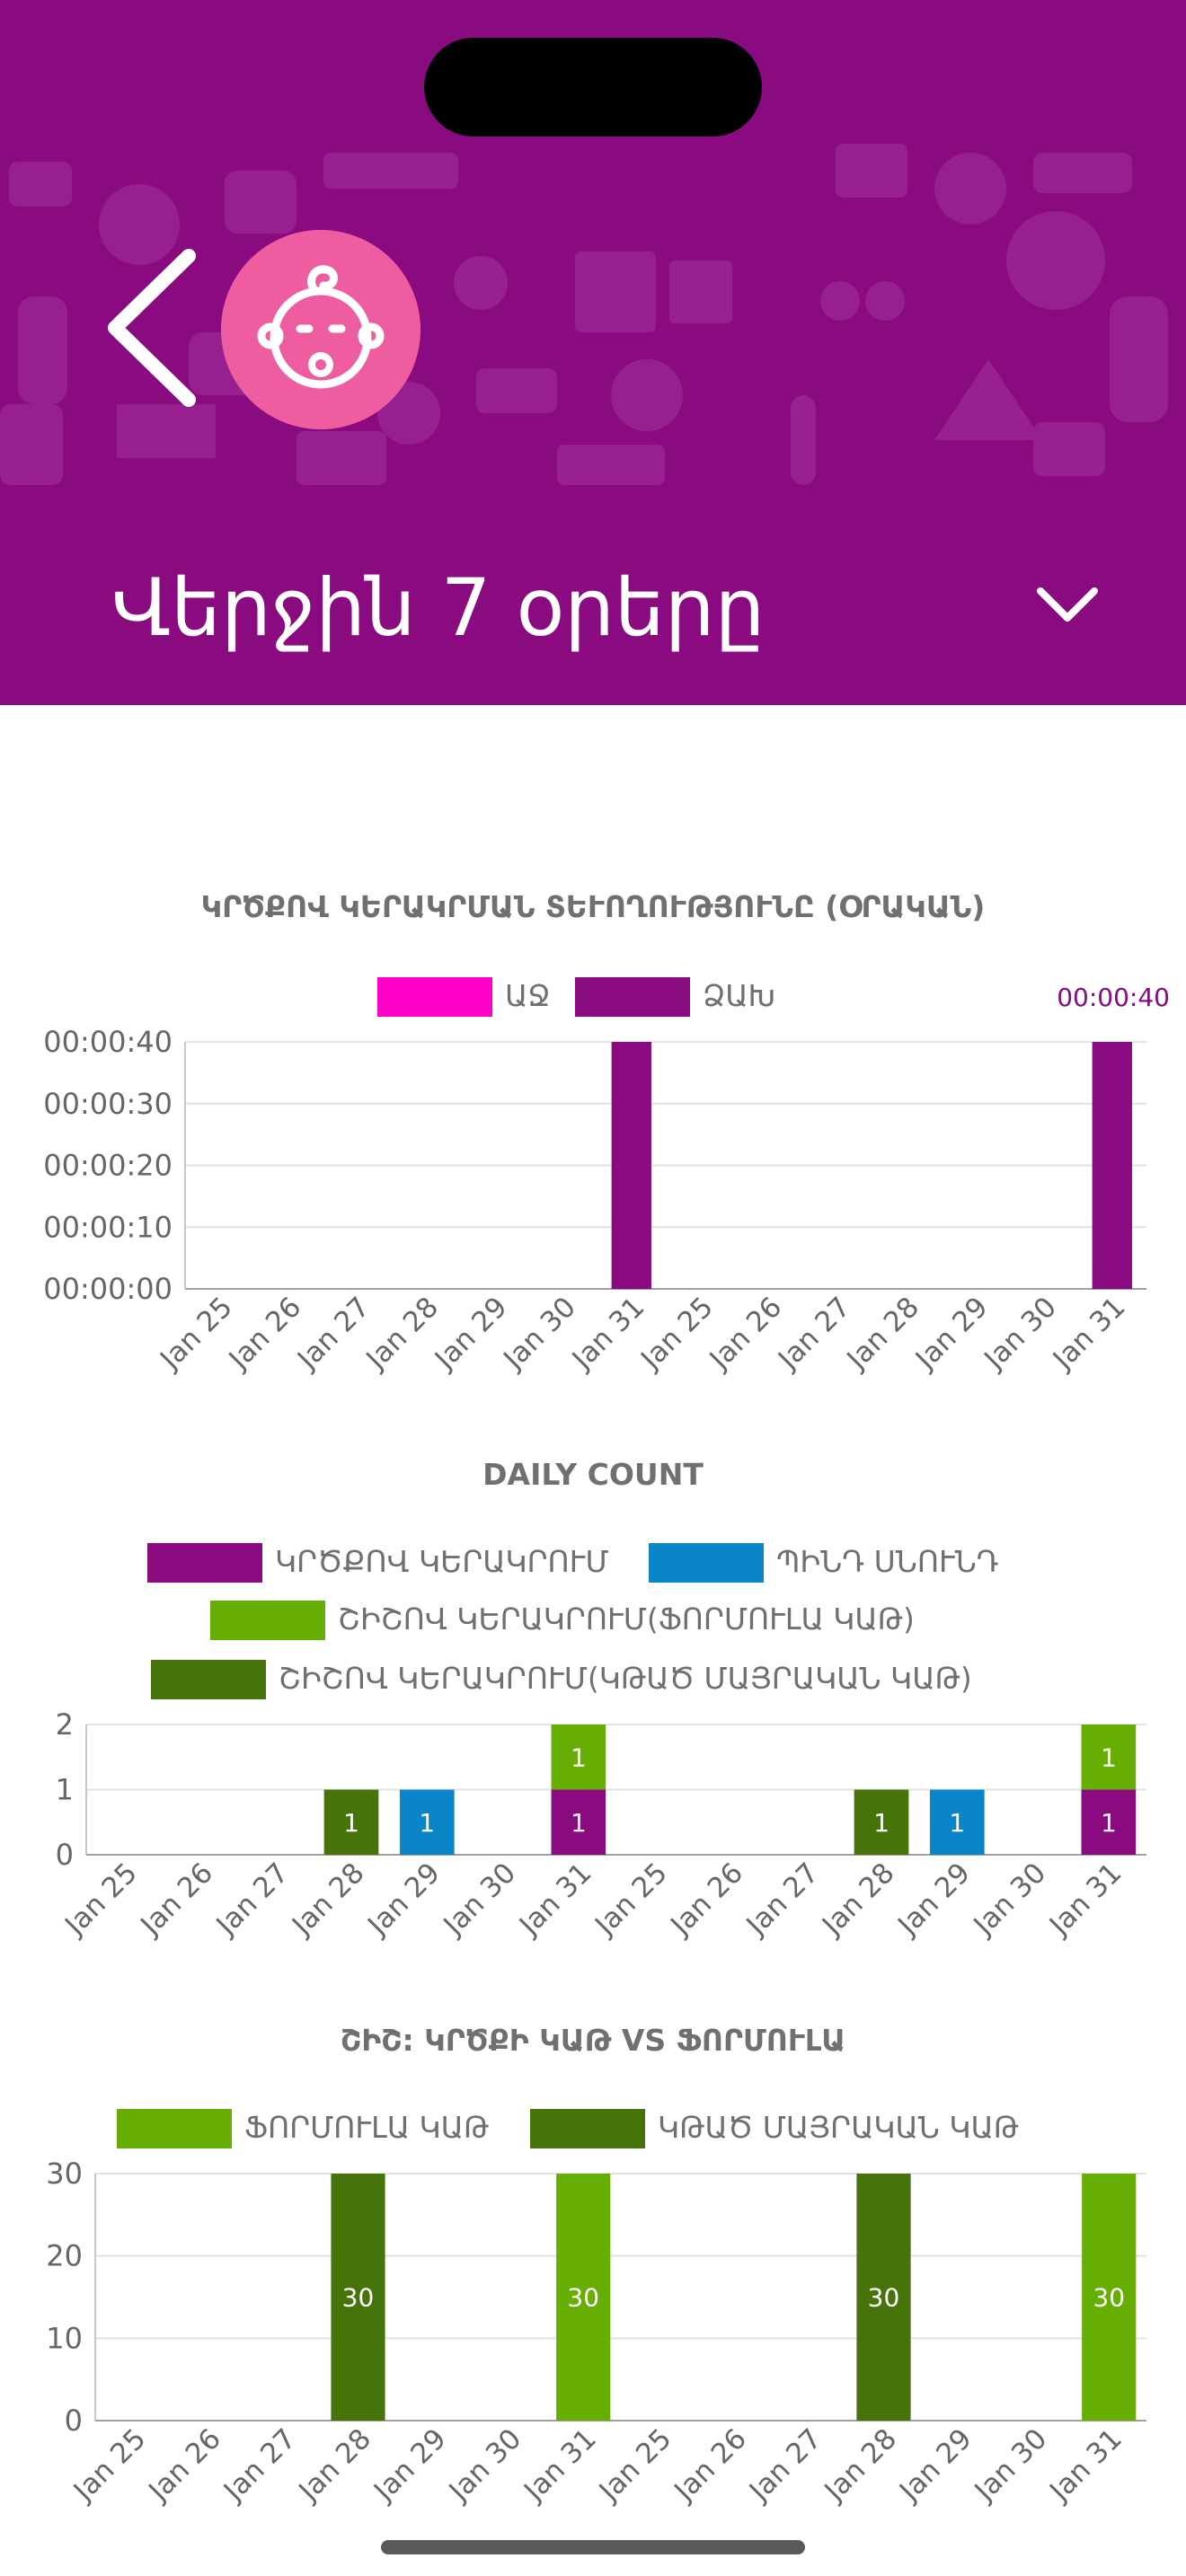 This screenshot has width=1186, height=2576. Describe the element at coordinates (65, 1724) in the screenshot. I see `y-tick-label: 2` at that location.